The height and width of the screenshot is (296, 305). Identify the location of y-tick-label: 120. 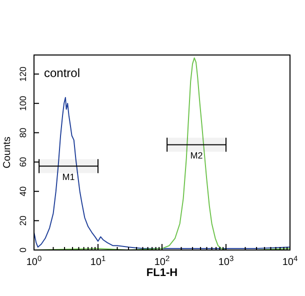
(23, 74).